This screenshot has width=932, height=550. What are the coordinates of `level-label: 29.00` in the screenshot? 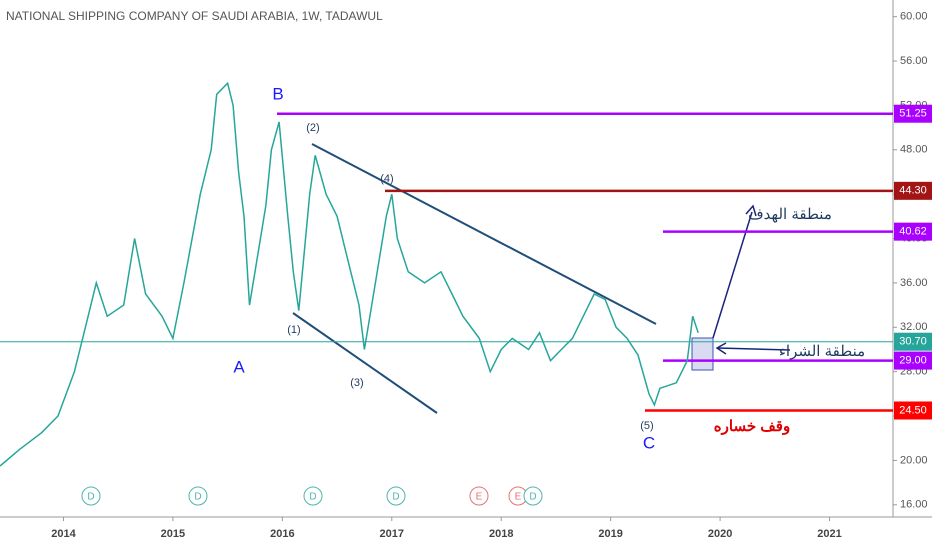 It's located at (913, 360).